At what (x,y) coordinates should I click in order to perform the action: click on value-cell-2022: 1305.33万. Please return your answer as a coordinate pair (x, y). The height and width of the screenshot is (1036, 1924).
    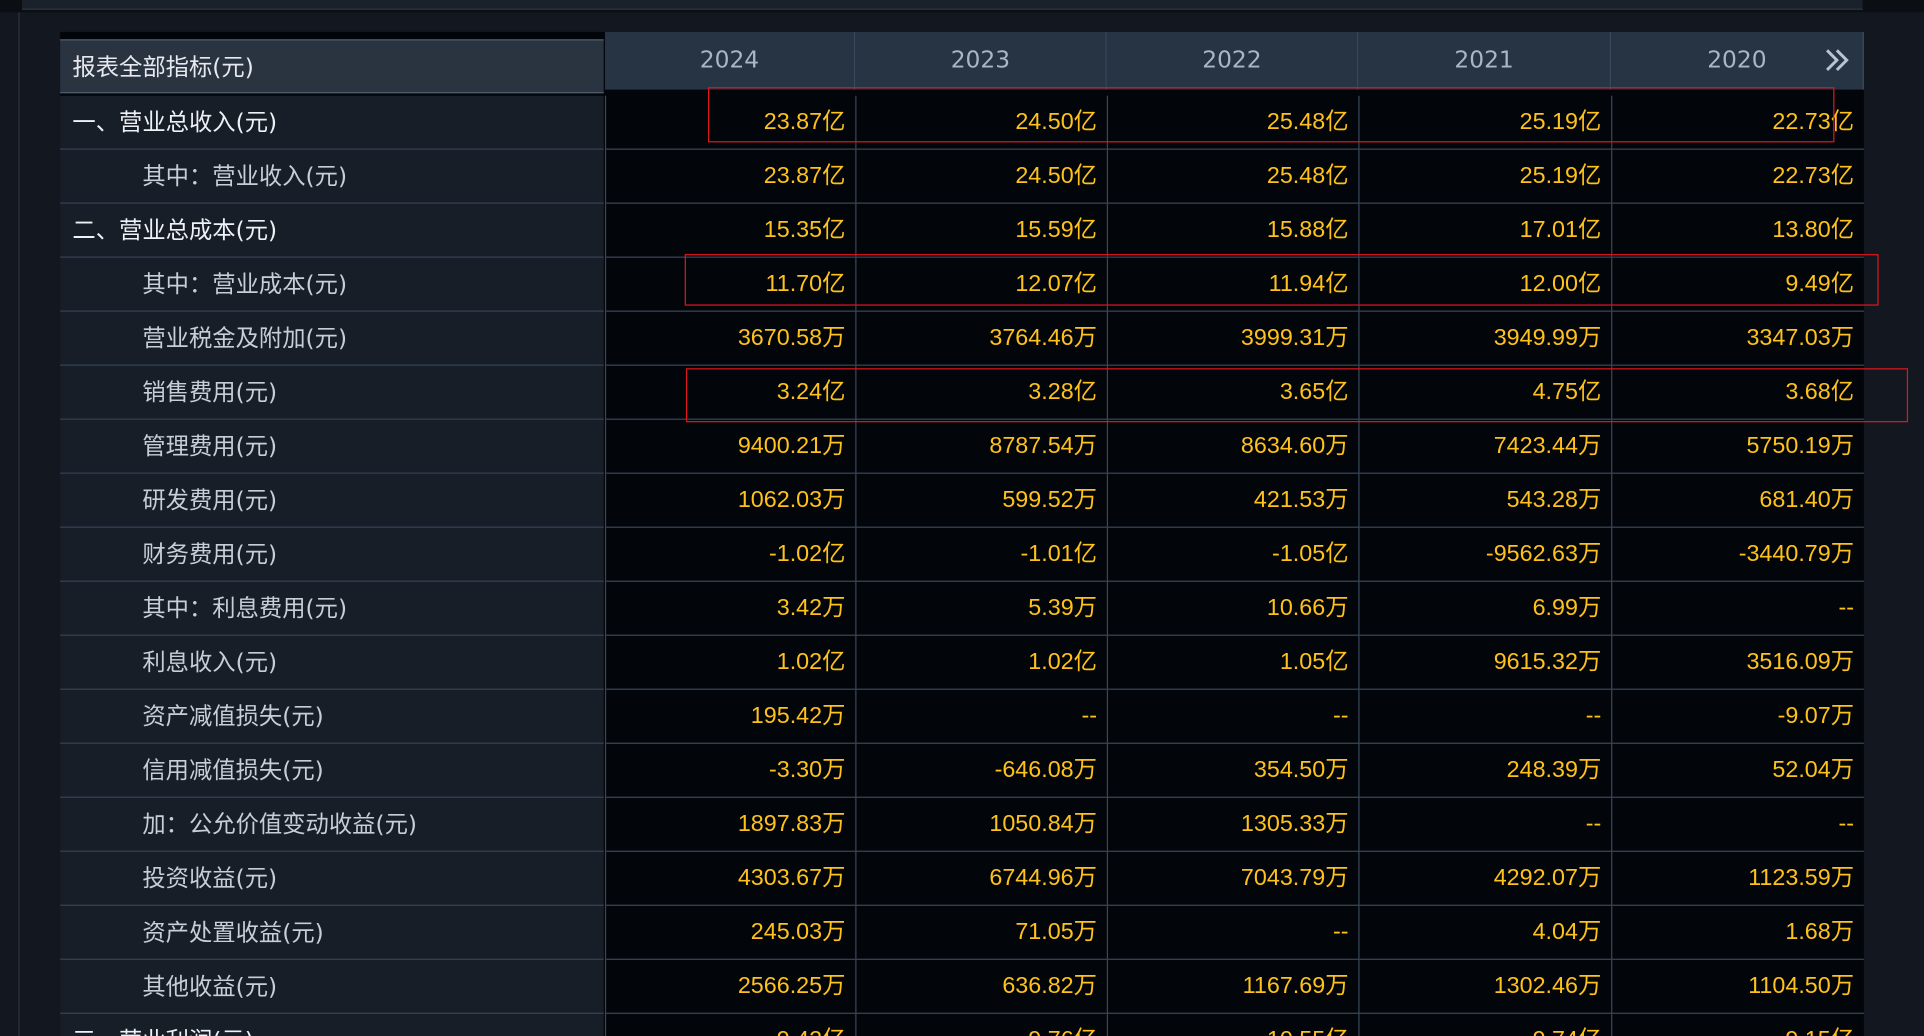
    Looking at the image, I should click on (1232, 824).